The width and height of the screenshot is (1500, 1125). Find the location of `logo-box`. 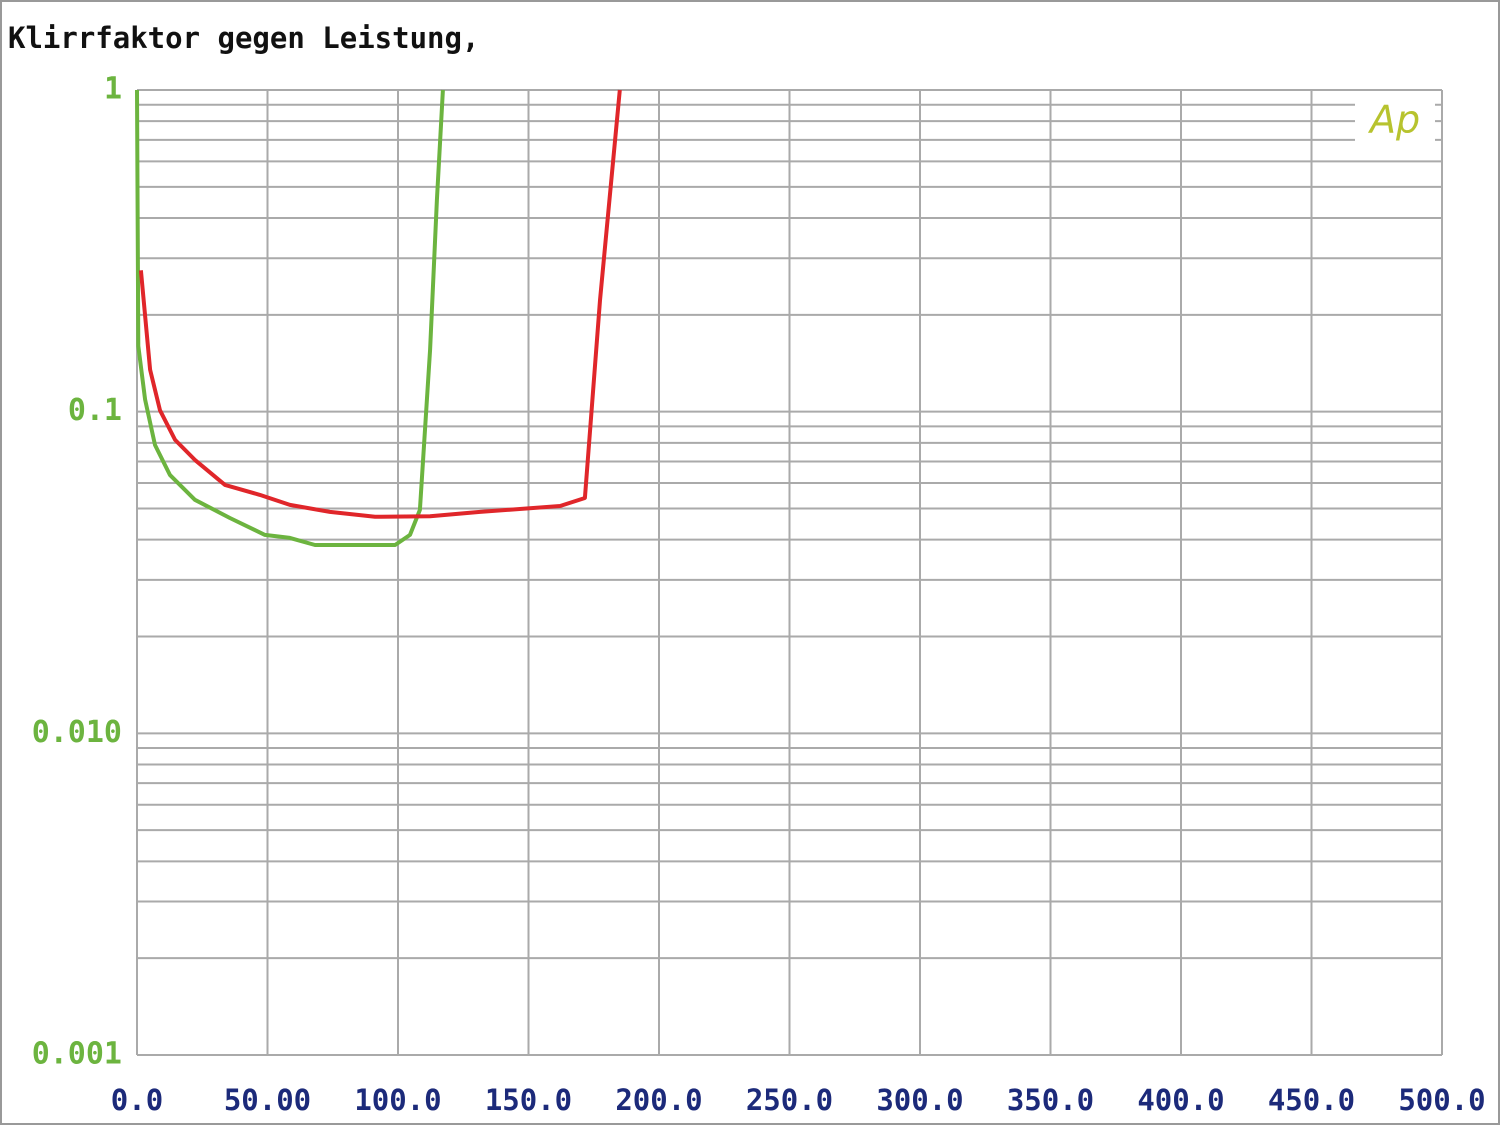

logo-box is located at coordinates (1395, 123).